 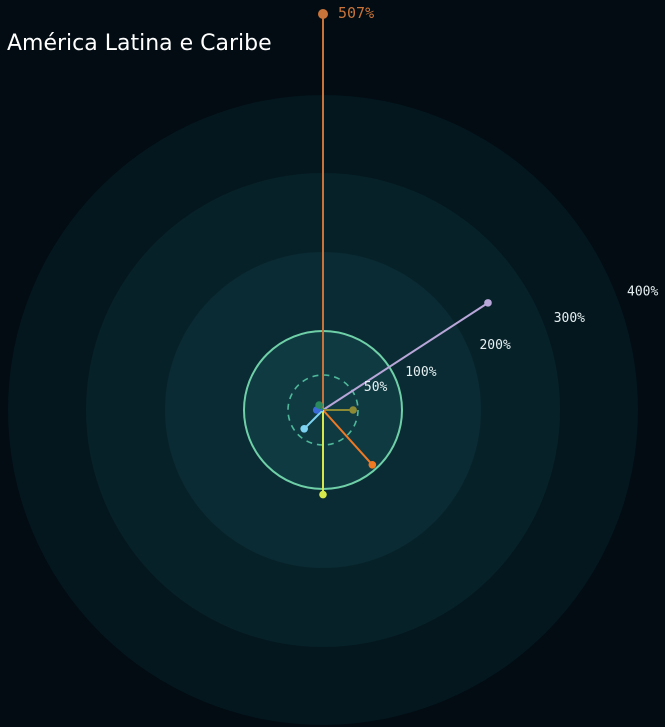 I want to click on spoke-3-point, so click(x=372, y=464).